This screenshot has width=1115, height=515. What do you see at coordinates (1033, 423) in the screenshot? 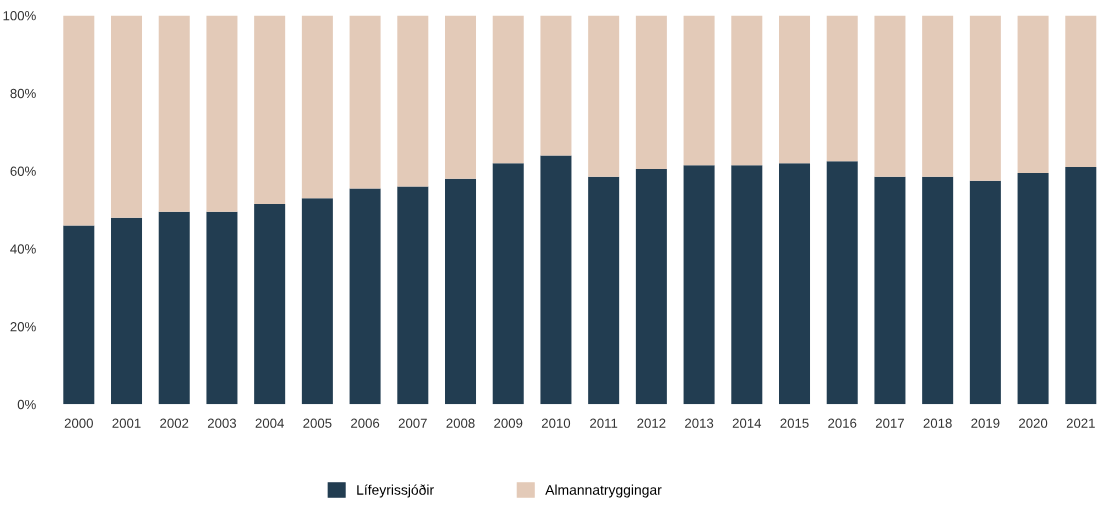
I see `x-tick-label: 2020` at bounding box center [1033, 423].